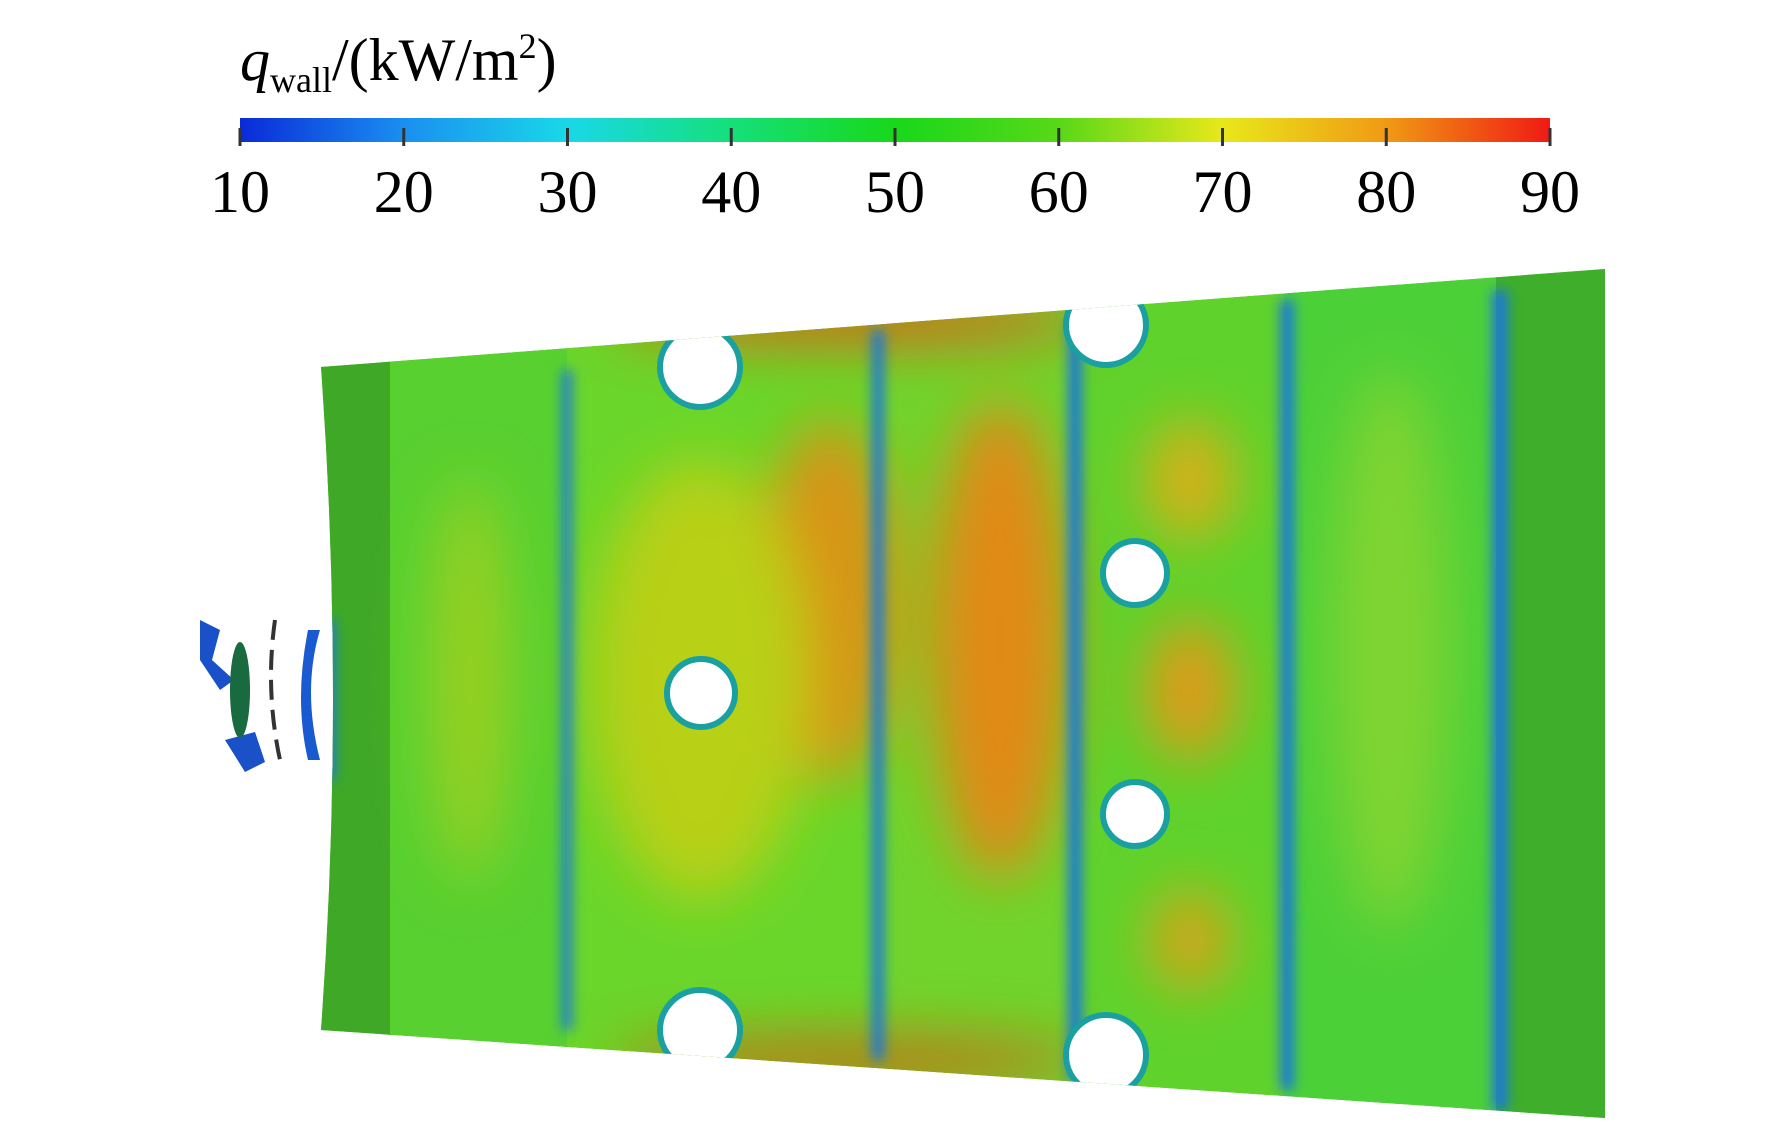 The image size is (1772, 1122). What do you see at coordinates (260, 695) in the screenshot?
I see `debris` at bounding box center [260, 695].